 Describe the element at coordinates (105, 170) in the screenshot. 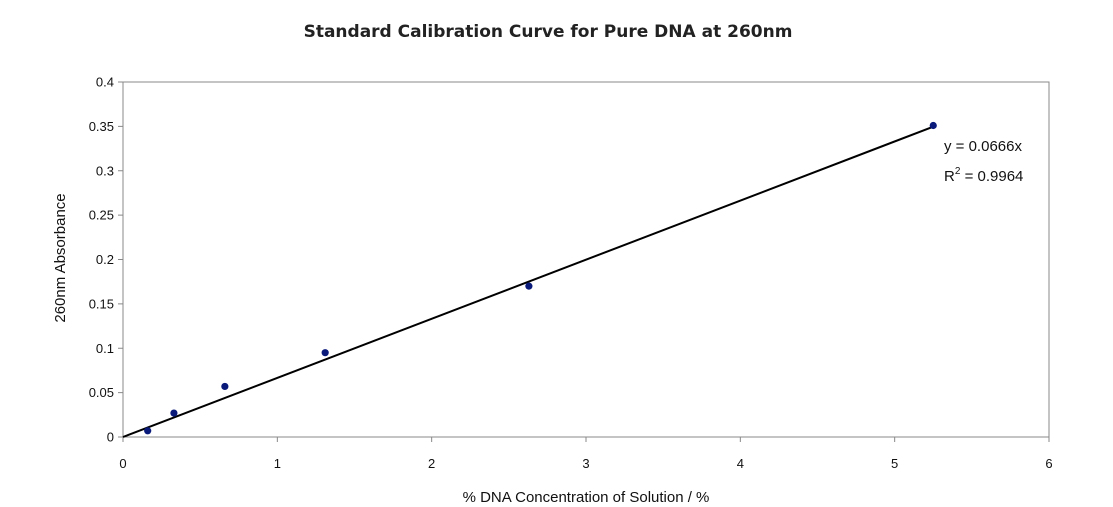

I see `y-tick-label: 0.3` at that location.